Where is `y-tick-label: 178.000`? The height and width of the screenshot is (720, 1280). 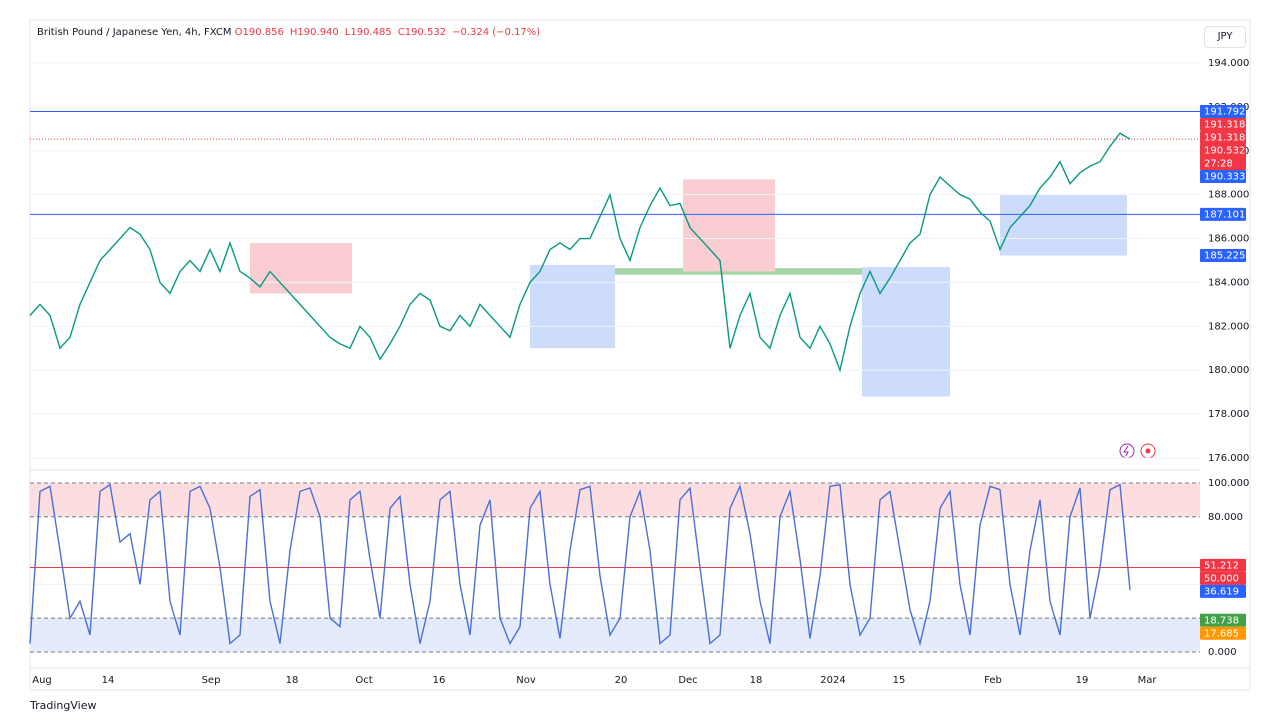 y-tick-label: 178.000 is located at coordinates (1228, 414).